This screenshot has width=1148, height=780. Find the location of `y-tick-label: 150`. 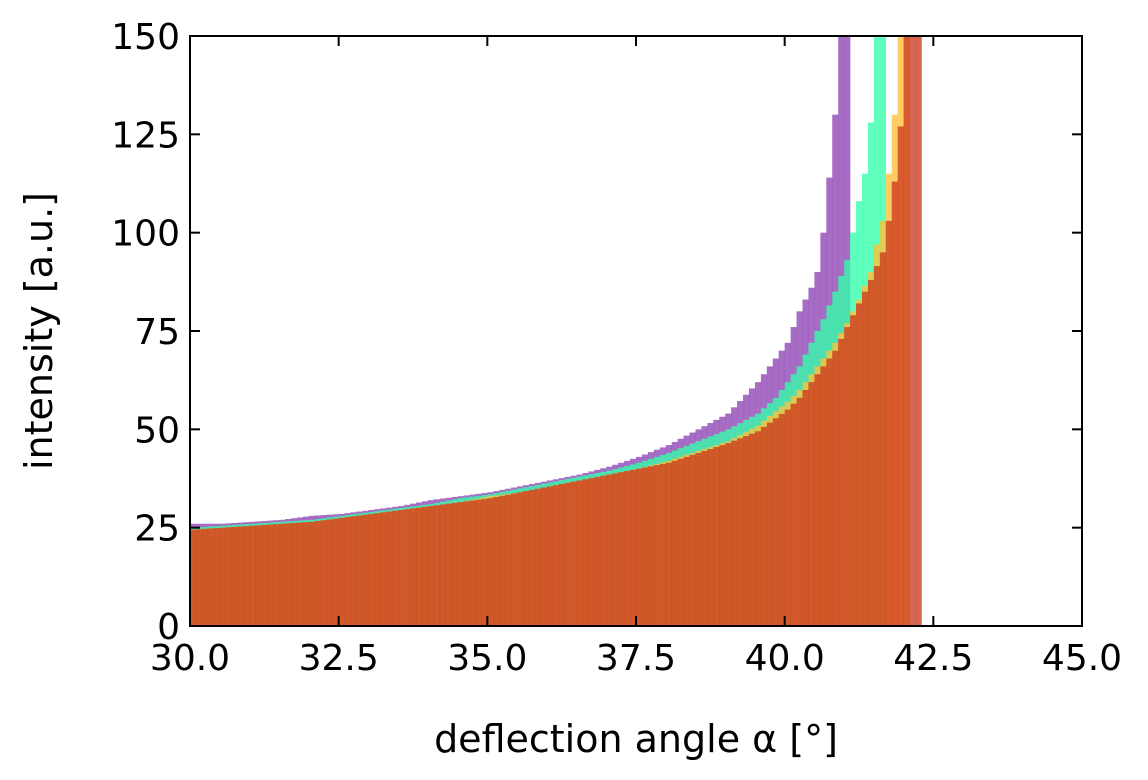

y-tick-label: 150 is located at coordinates (145, 37).